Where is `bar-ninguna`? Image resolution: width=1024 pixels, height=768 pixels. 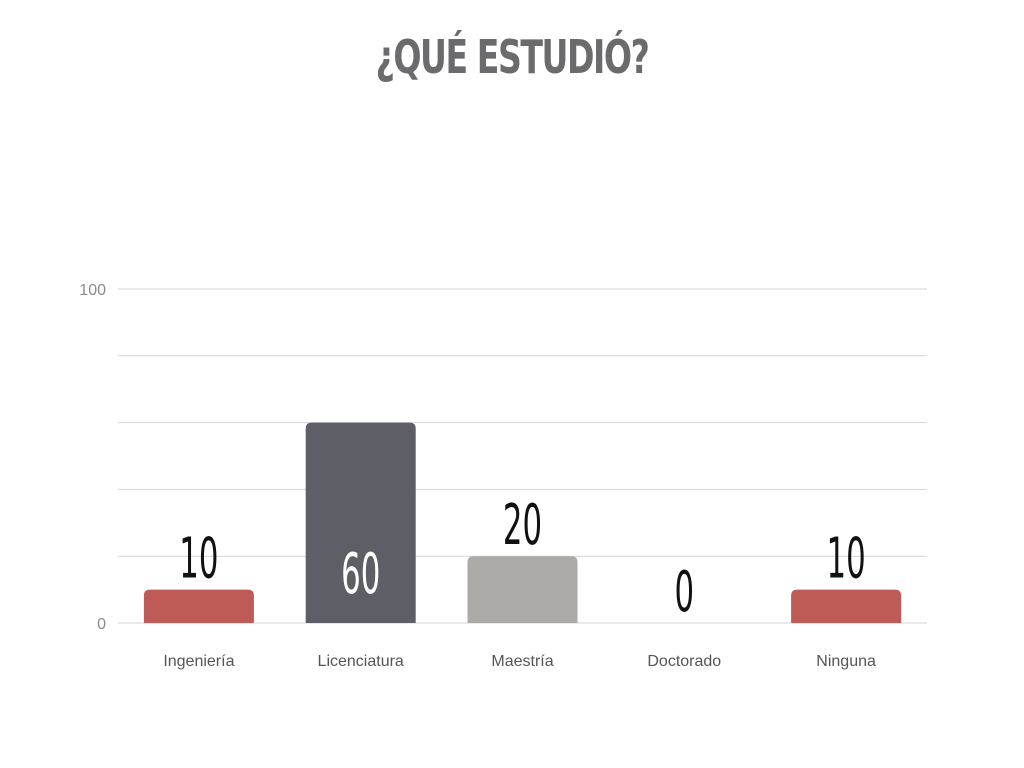 bar-ninguna is located at coordinates (846, 606).